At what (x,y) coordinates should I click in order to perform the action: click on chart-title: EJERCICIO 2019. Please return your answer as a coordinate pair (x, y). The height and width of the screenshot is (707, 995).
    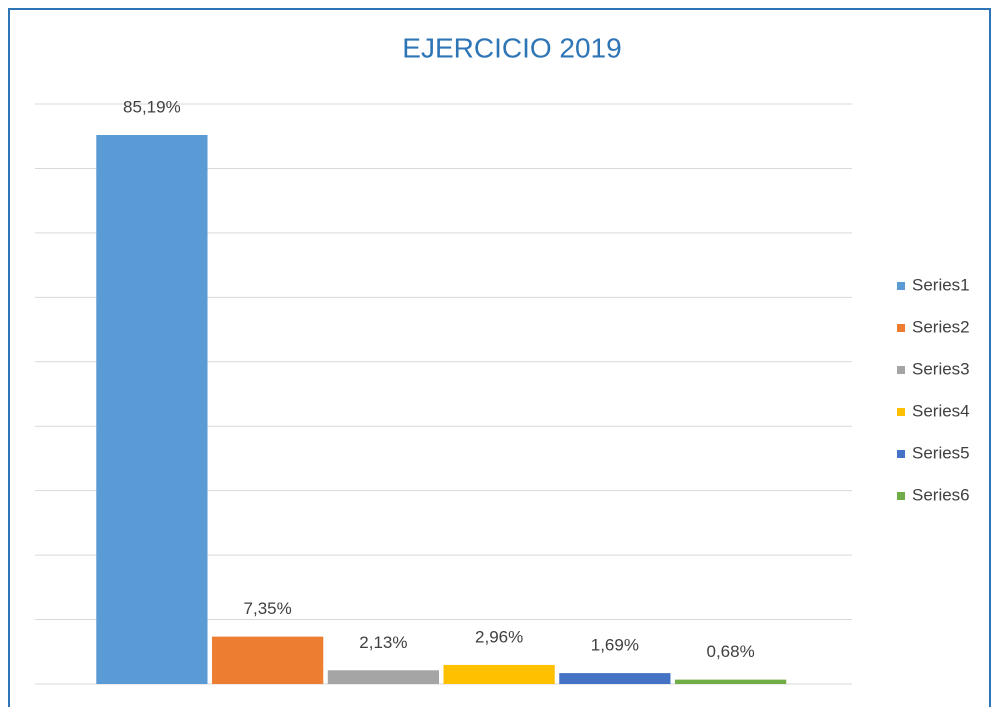
    Looking at the image, I should click on (511, 47).